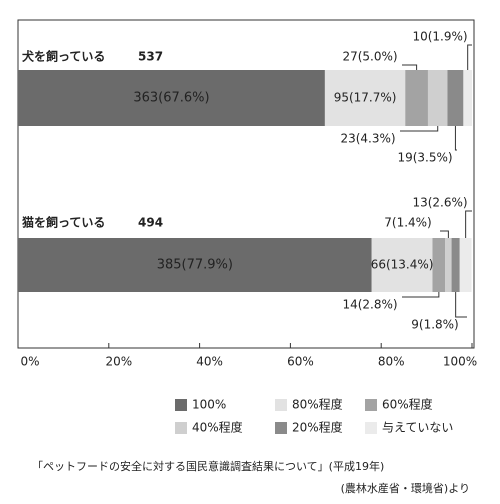 This screenshot has height=504, width=500. I want to click on value-label: 363(67.6%), so click(171, 98).